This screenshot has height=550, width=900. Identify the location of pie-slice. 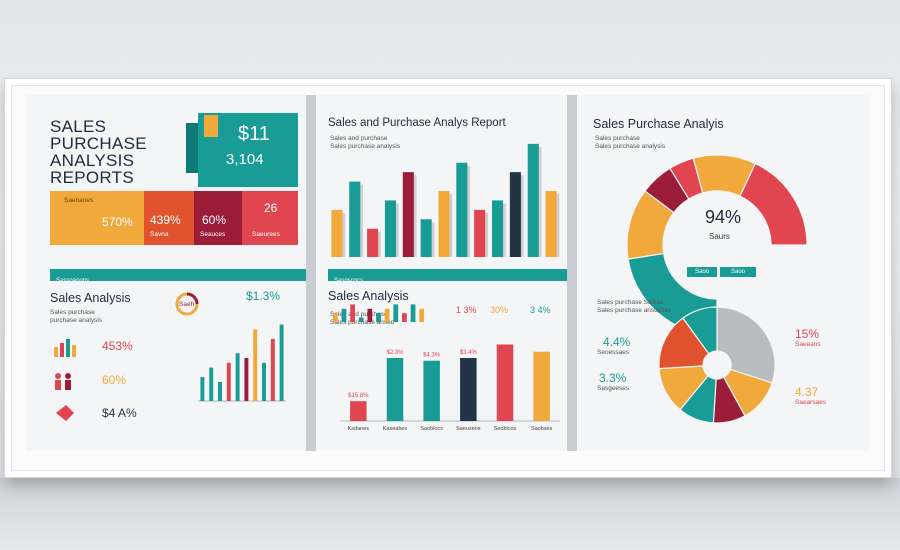
(773, 204).